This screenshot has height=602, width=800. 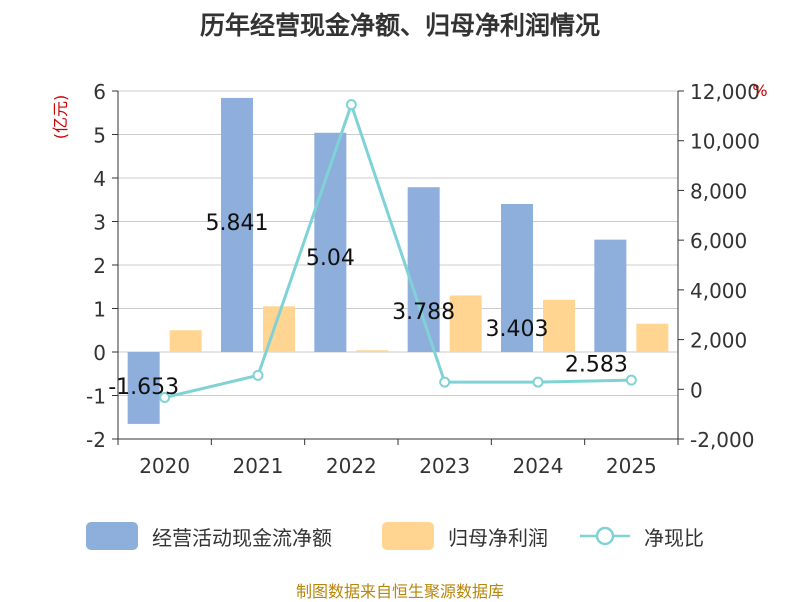 What do you see at coordinates (96, 397) in the screenshot?
I see `left-tick-label: -1` at bounding box center [96, 397].